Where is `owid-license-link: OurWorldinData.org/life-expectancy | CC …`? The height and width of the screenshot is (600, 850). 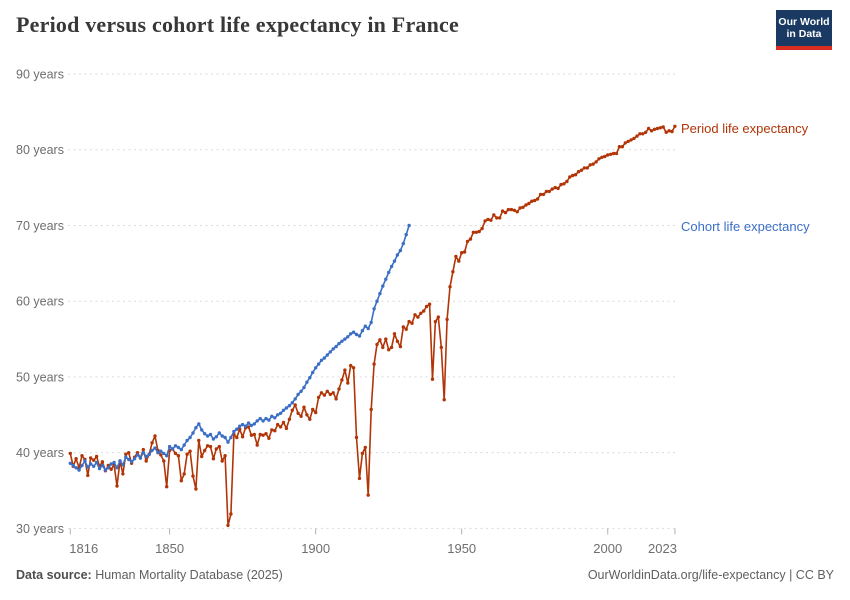 owid-license-link: OurWorldinData.org/life-expectancy | CC … is located at coordinates (710, 575).